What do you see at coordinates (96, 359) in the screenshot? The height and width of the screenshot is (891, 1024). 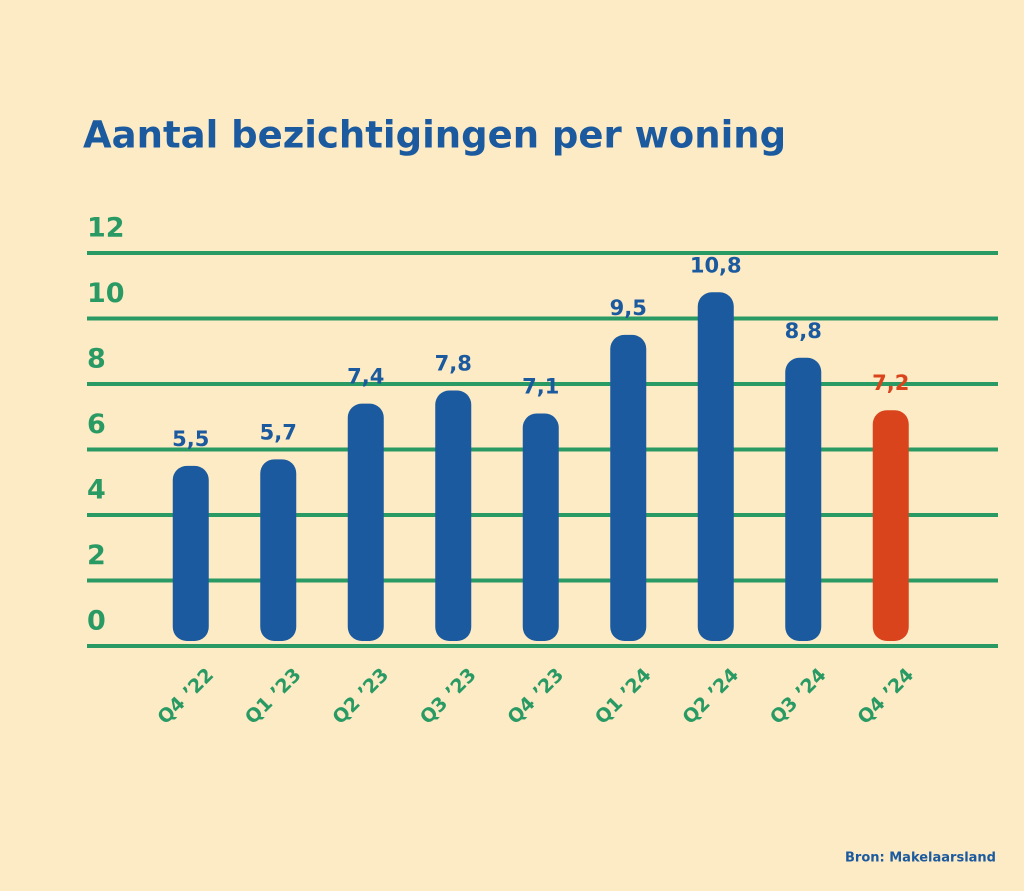 I see `y-tick-label: 8` at bounding box center [96, 359].